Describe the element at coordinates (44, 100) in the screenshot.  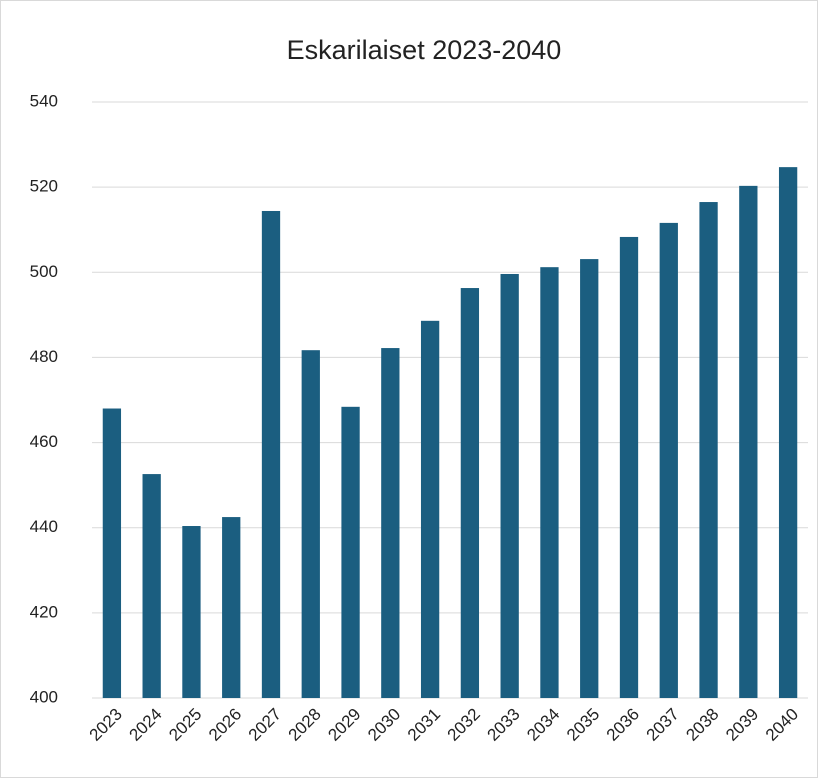
I see `y-tick-label: 540` at that location.